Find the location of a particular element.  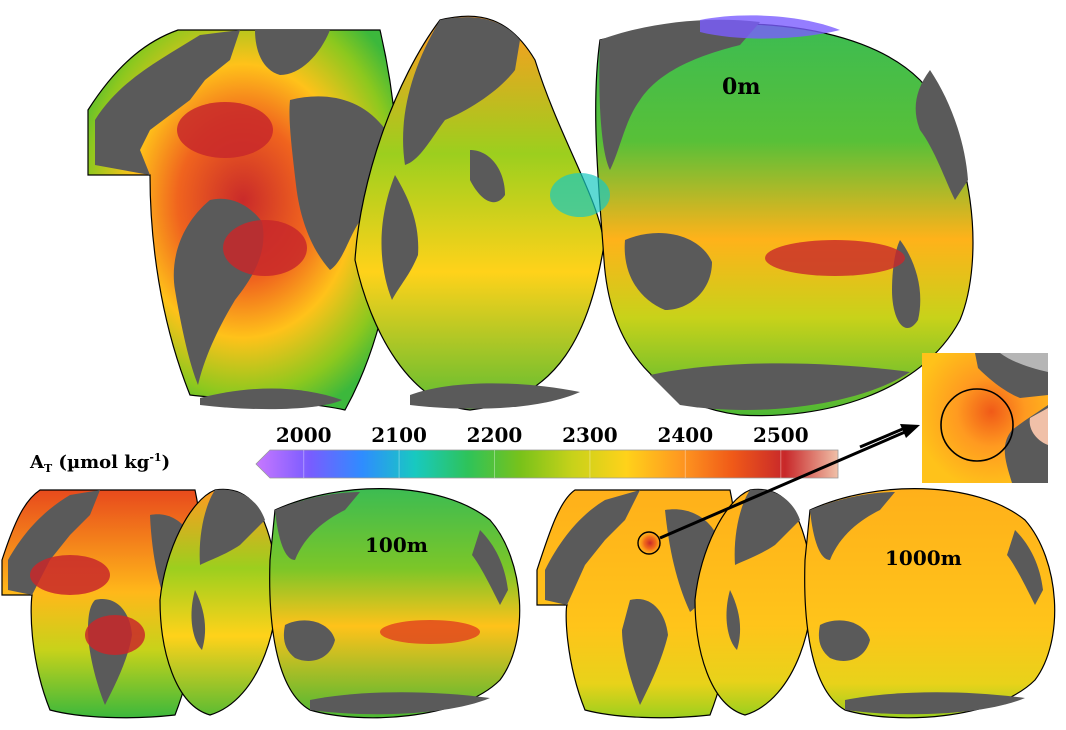

colorbar-tick-label: 2300 is located at coordinates (590, 435).